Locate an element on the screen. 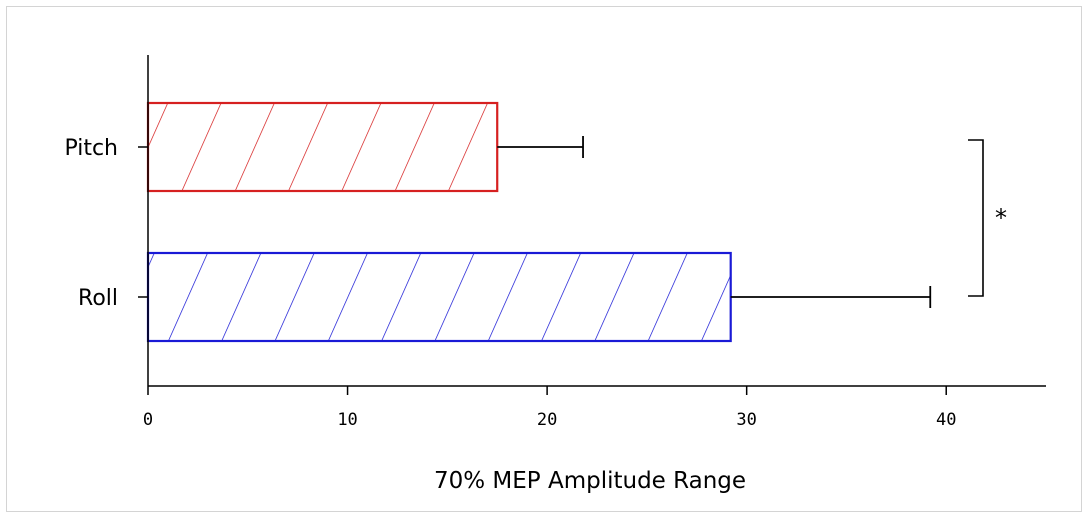  significance-label: * is located at coordinates (1001, 218).